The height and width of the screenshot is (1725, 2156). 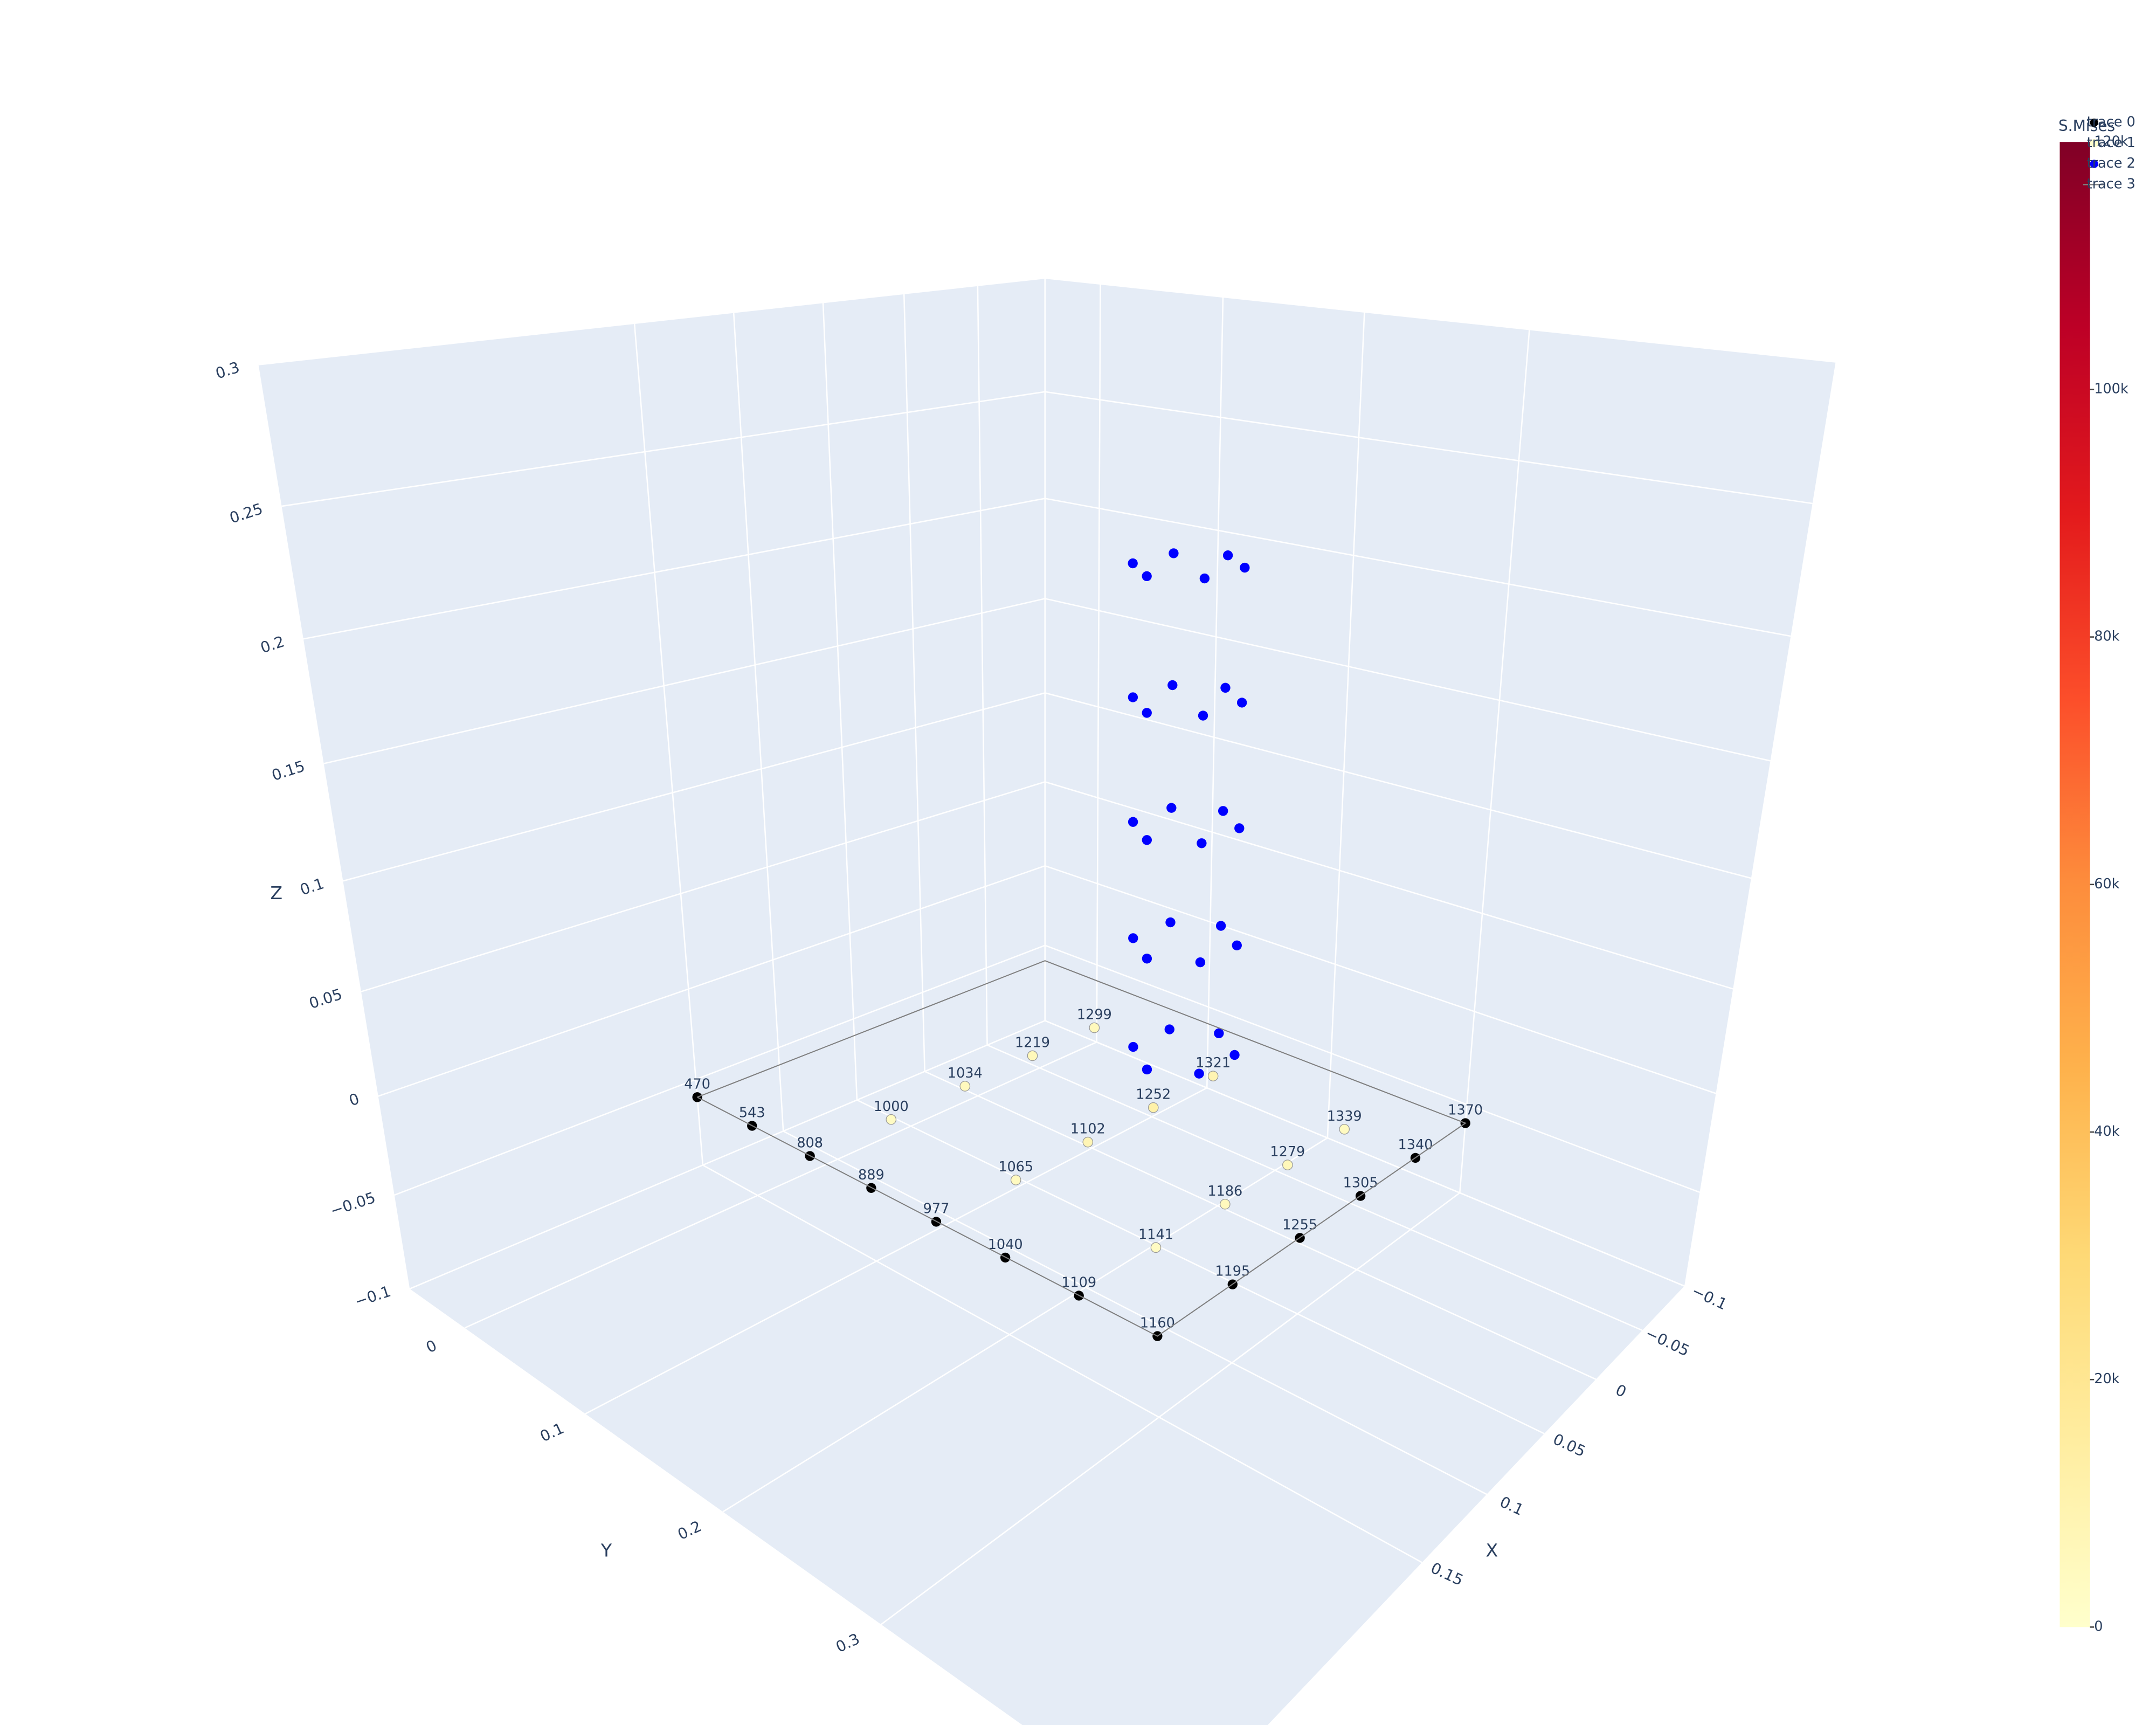 What do you see at coordinates (2111, 184) in the screenshot?
I see `legend-label: trace 3` at bounding box center [2111, 184].